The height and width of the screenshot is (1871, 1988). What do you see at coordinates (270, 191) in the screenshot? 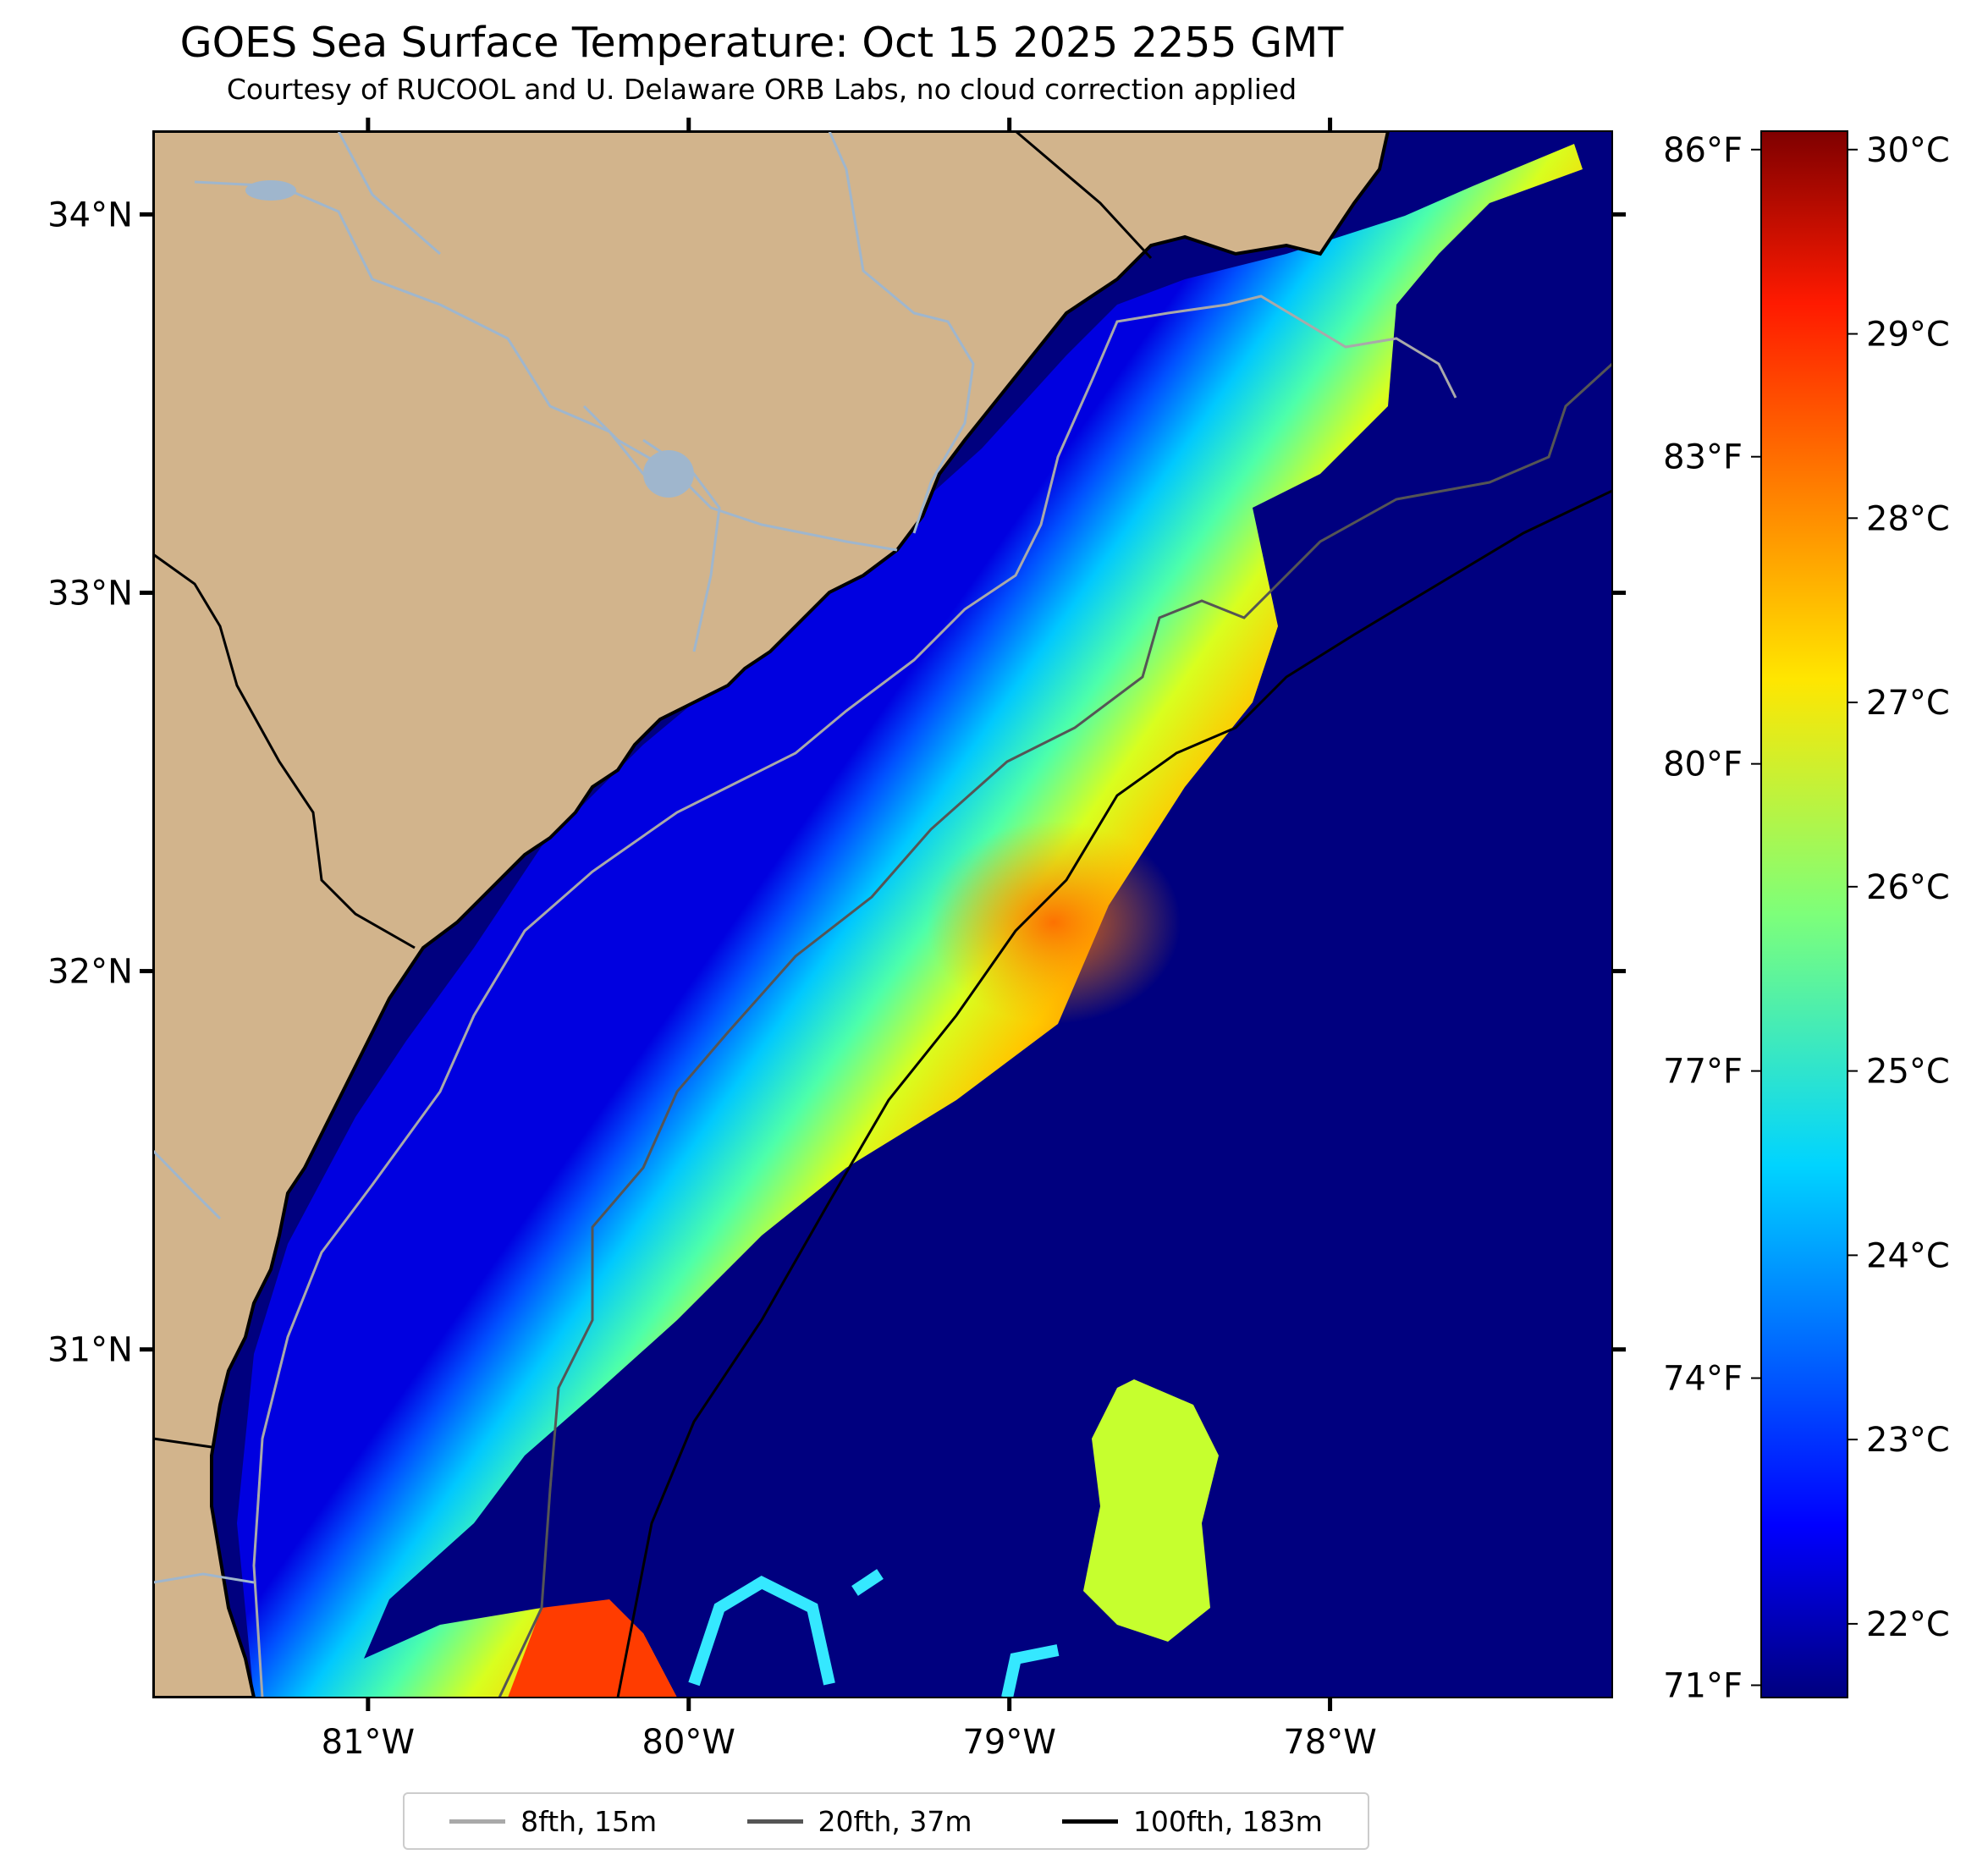
I see `lake-north` at bounding box center [270, 191].